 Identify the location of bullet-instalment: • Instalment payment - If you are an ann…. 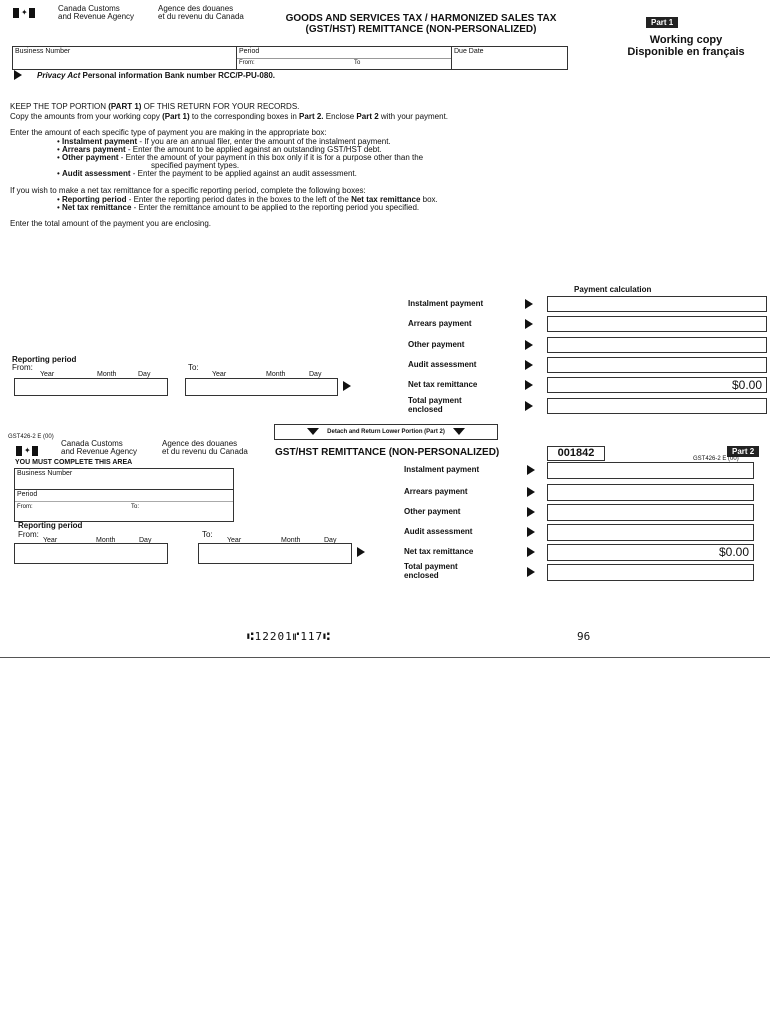
(224, 141).